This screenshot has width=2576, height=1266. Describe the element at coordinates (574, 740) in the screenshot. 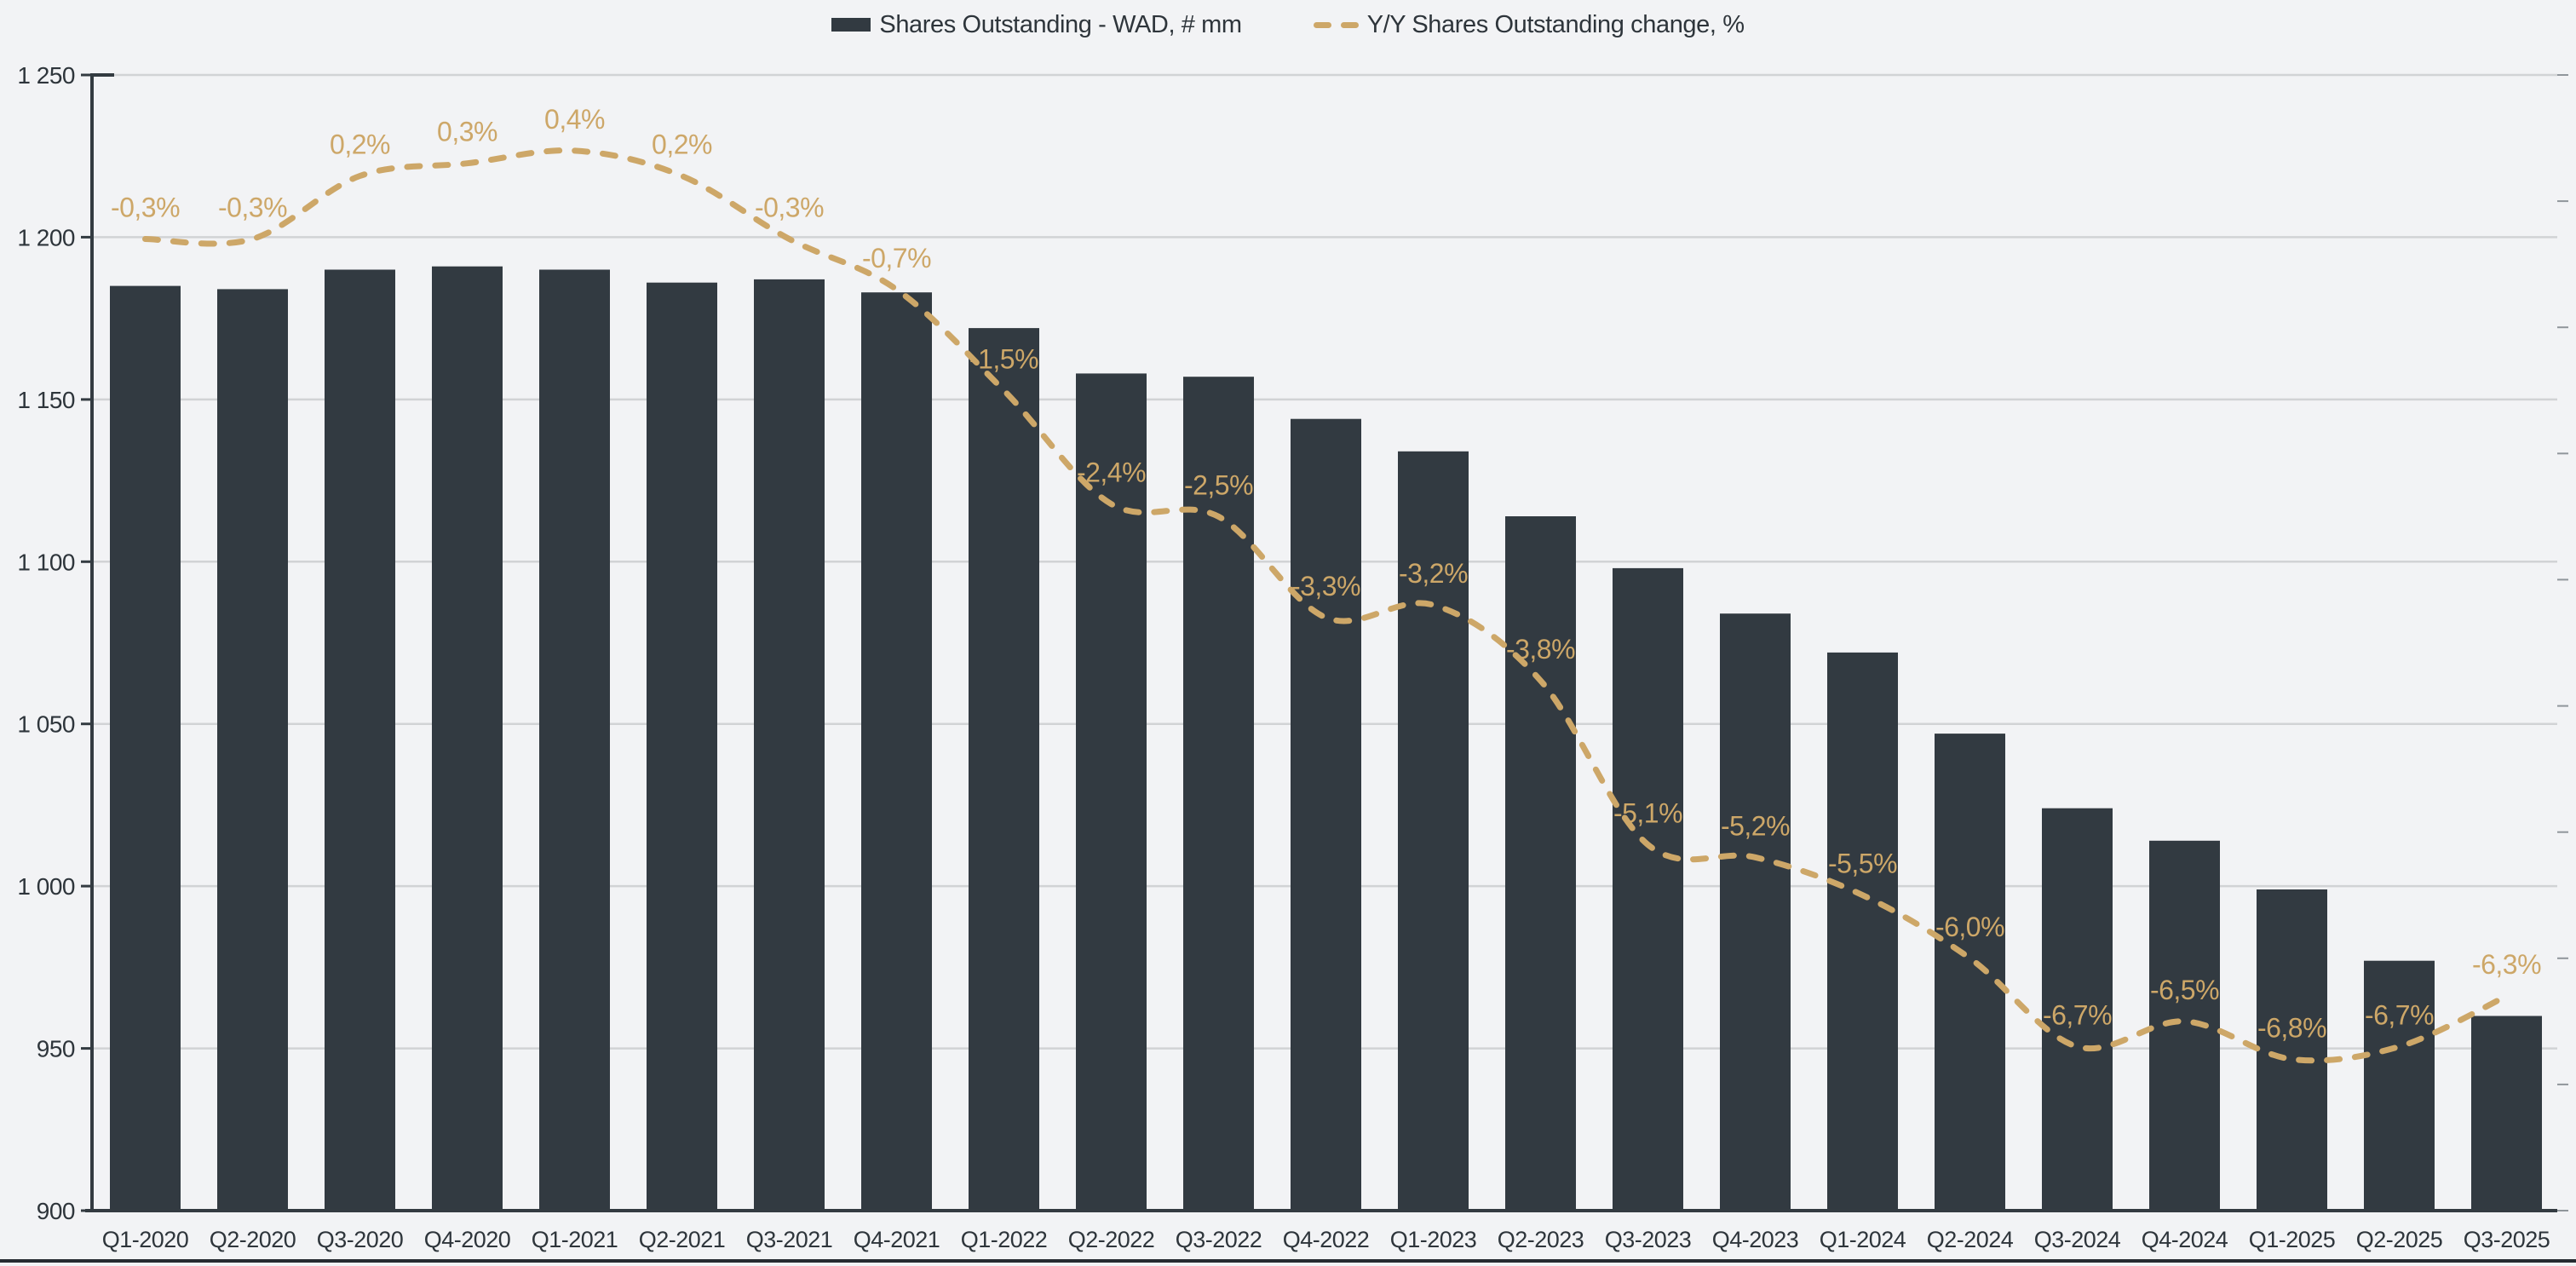

I see `bar-q1-2021` at that location.